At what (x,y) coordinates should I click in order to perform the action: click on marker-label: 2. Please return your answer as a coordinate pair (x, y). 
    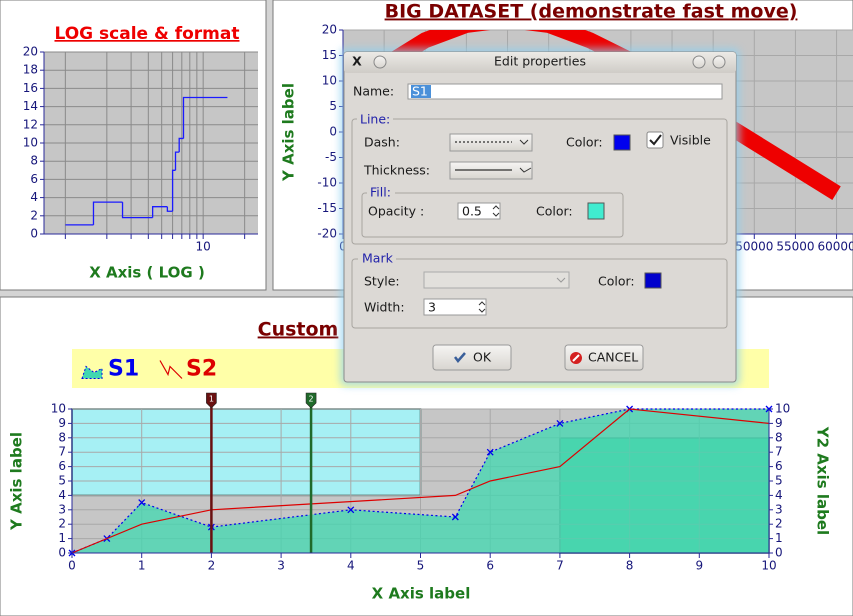
    Looking at the image, I should click on (311, 399).